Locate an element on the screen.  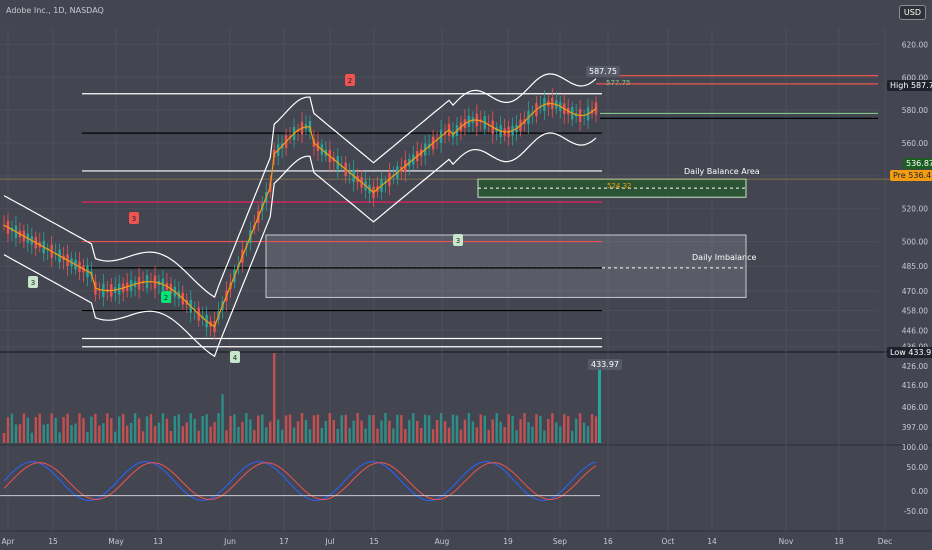
time-tick-label: Dec is located at coordinates (885, 541).